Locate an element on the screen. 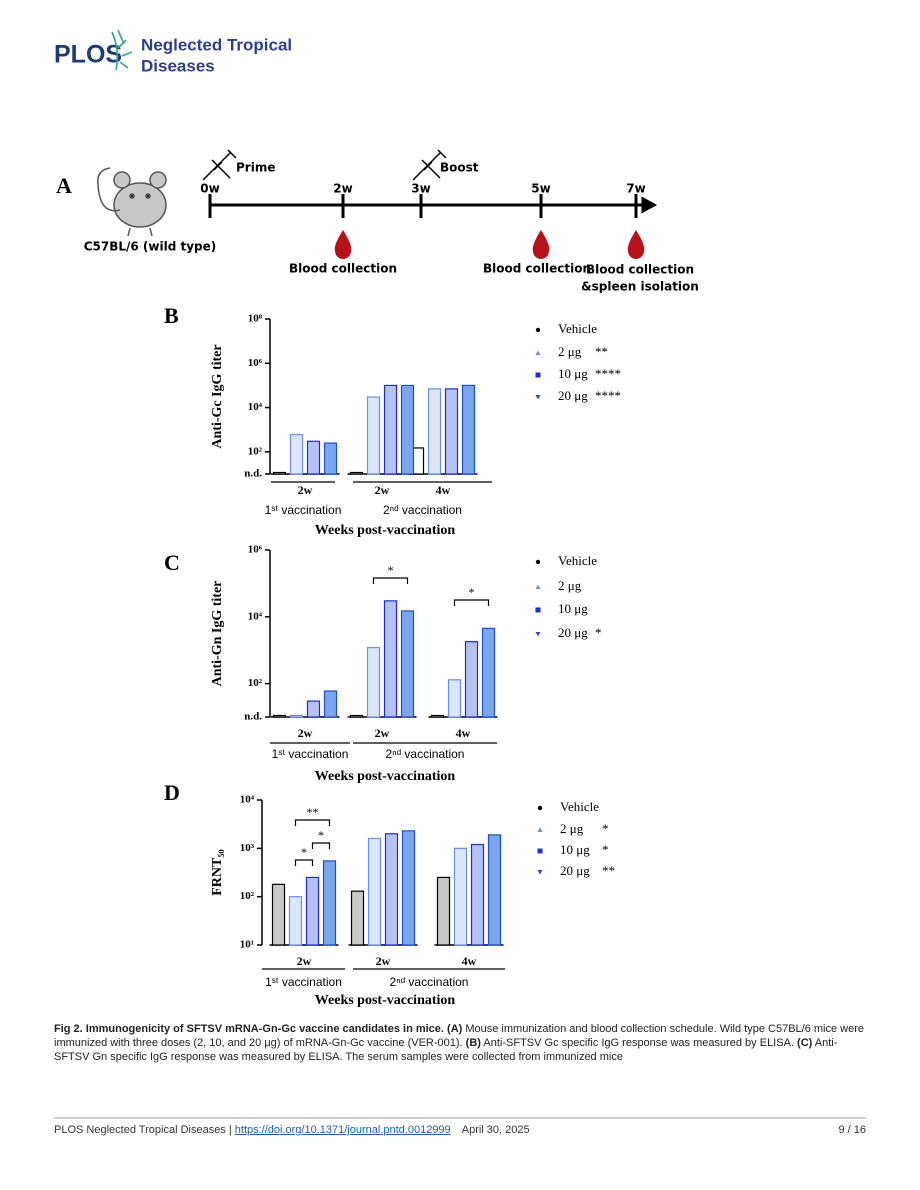  collection-note: &spleen isolation is located at coordinates (640, 287).